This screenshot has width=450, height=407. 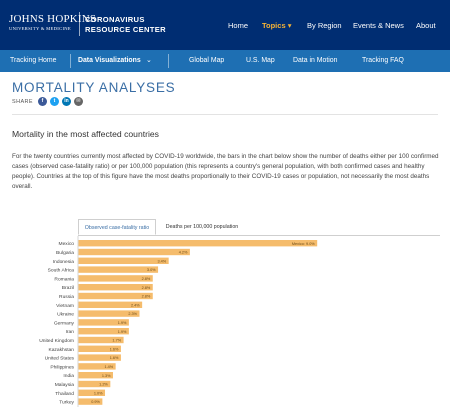 What do you see at coordinates (70, 332) in the screenshot?
I see `category-label: Iran` at bounding box center [70, 332].